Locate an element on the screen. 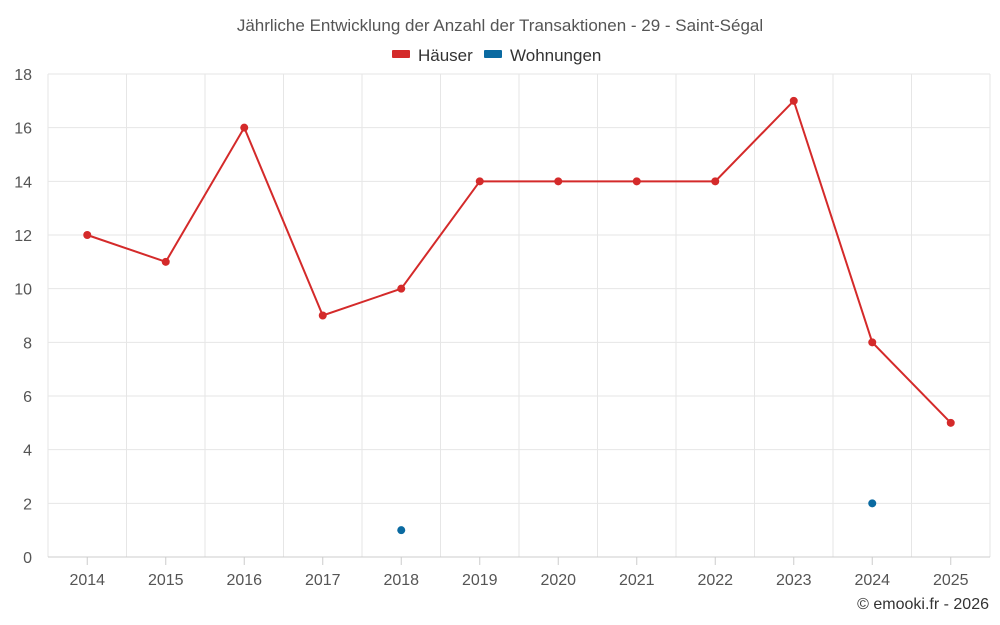 This screenshot has width=1000, height=625. y-tick-label: 12 is located at coordinates (23, 236).